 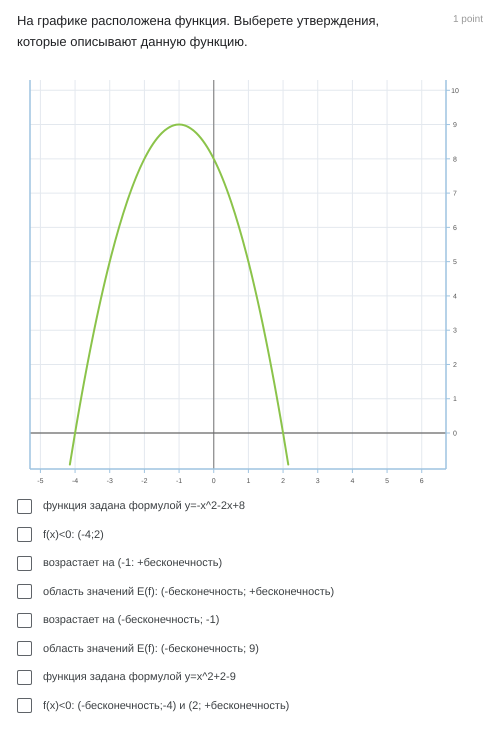 I want to click on chart-title: На графике расположена функция. Выберете утверждения, которые описывают данную функцию., so click(x=198, y=31).